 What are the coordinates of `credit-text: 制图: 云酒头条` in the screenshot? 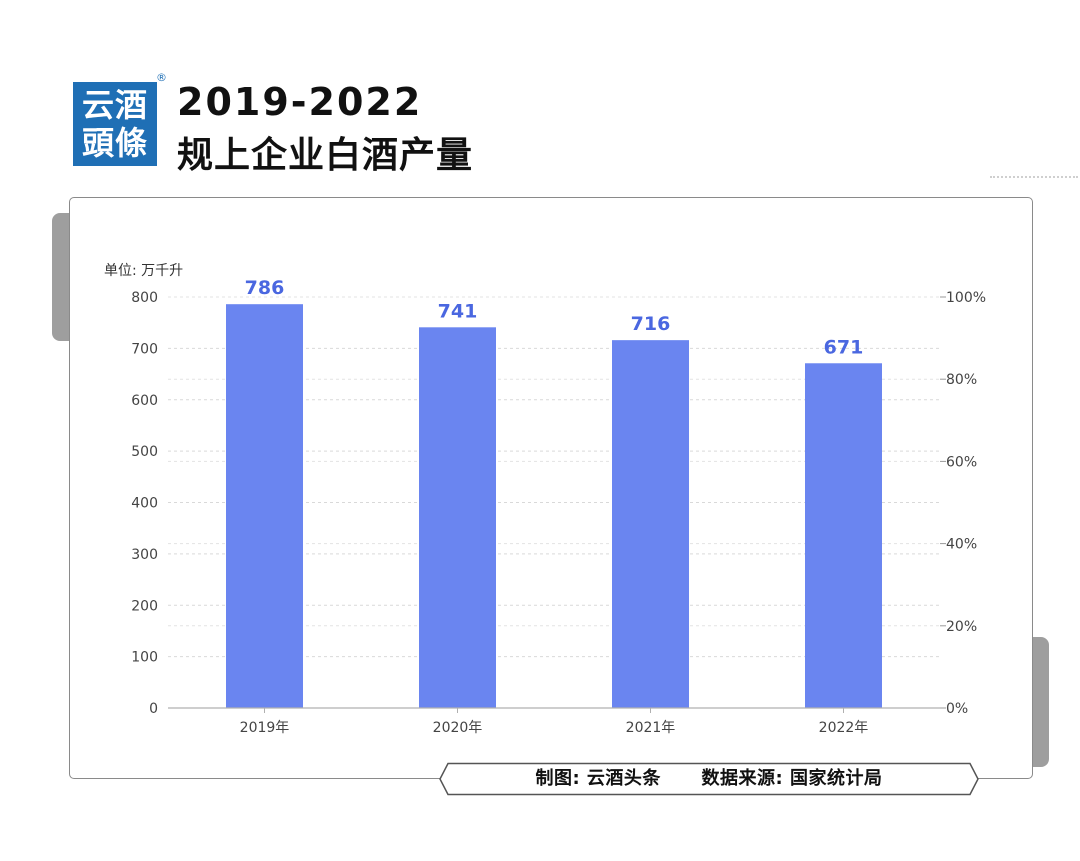 It's located at (598, 778).